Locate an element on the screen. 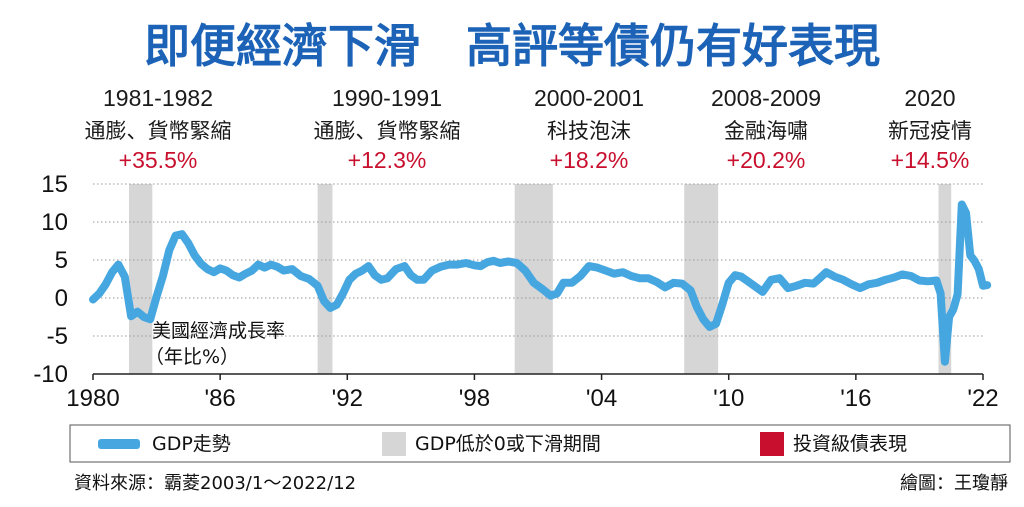 This screenshot has width=1024, height=507. chart-title: 即便經濟下滑 高評等債仍有好表現 is located at coordinates (512, 46).